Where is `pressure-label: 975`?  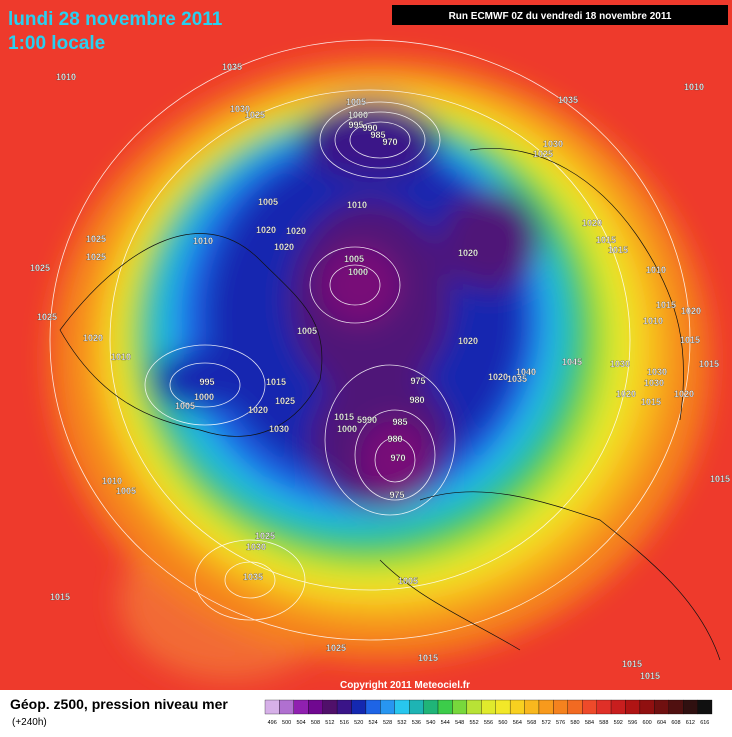 pressure-label: 975 is located at coordinates (396, 495).